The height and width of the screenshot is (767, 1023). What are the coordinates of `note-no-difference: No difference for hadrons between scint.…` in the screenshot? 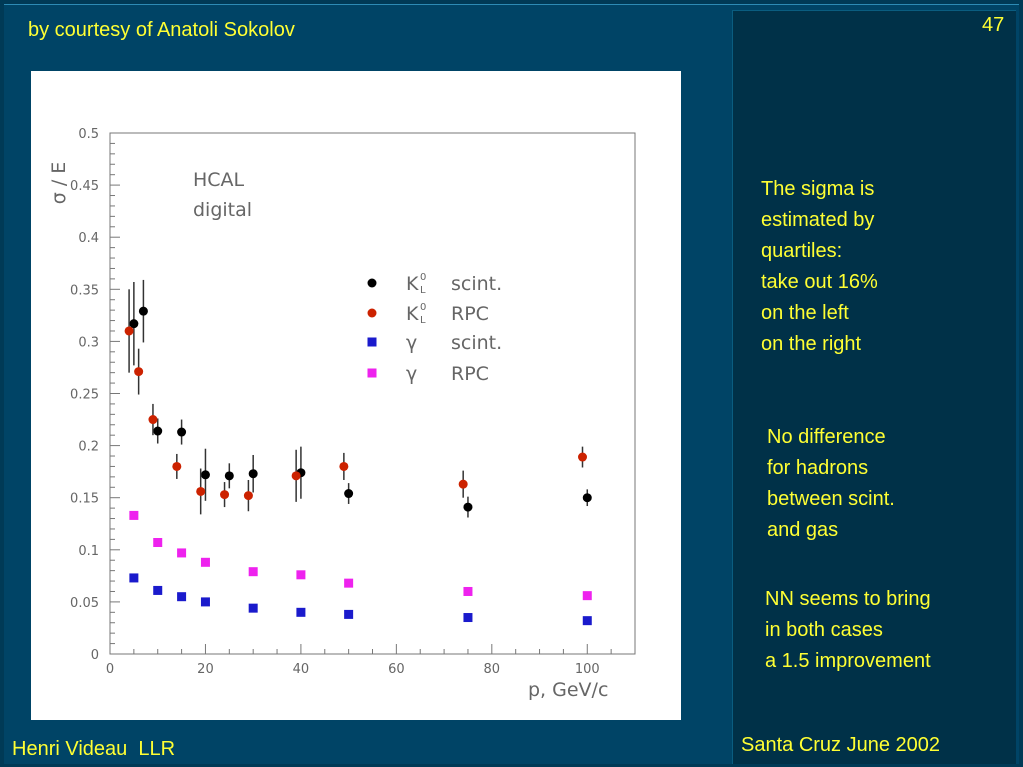 It's located at (831, 484).